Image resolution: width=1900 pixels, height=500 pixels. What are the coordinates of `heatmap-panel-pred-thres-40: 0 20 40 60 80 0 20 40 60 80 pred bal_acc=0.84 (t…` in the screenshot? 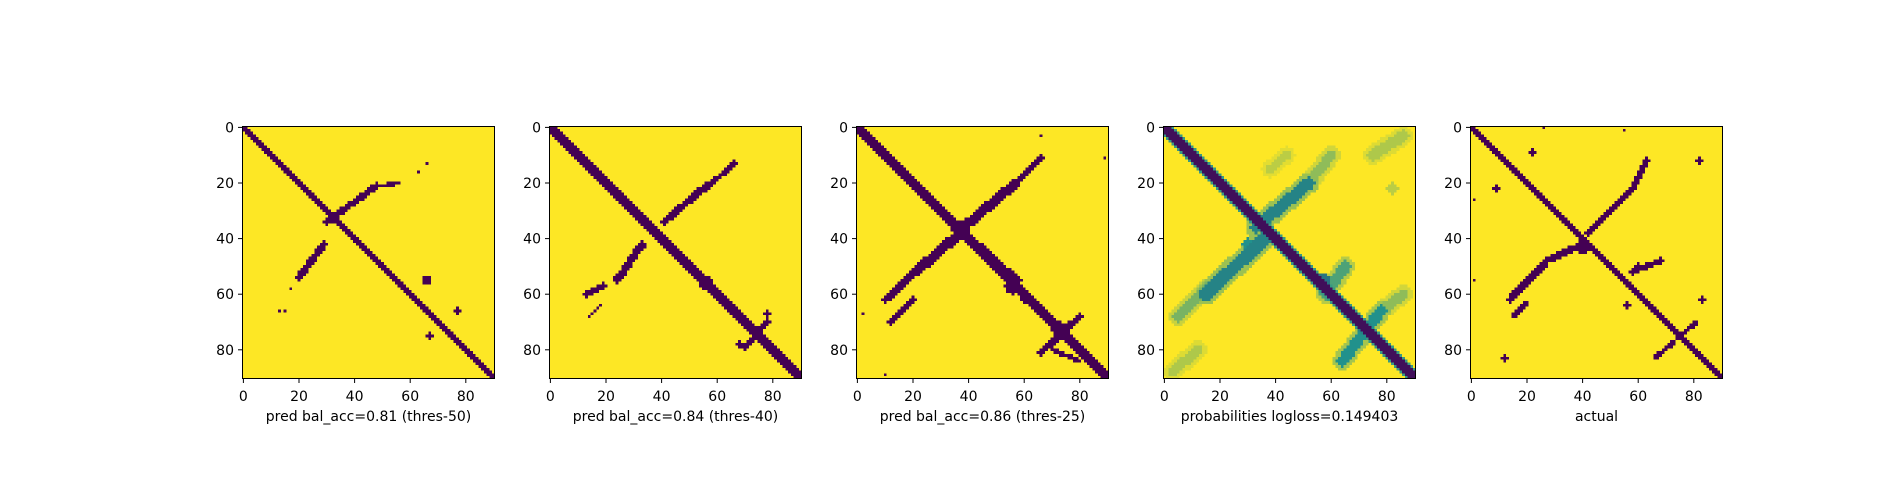 It's located at (662, 272).